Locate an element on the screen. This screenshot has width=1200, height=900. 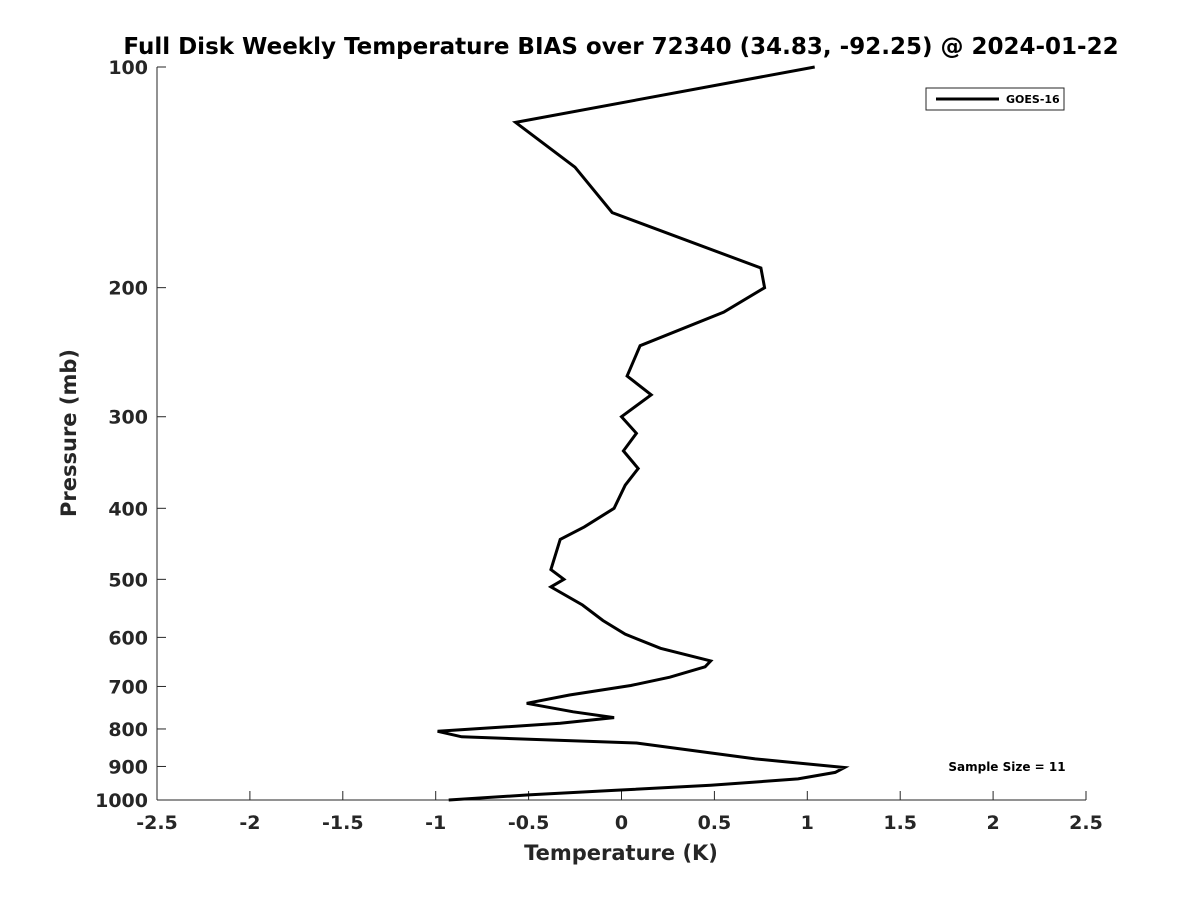
x-tick-label: -2.5 is located at coordinates (157, 823).